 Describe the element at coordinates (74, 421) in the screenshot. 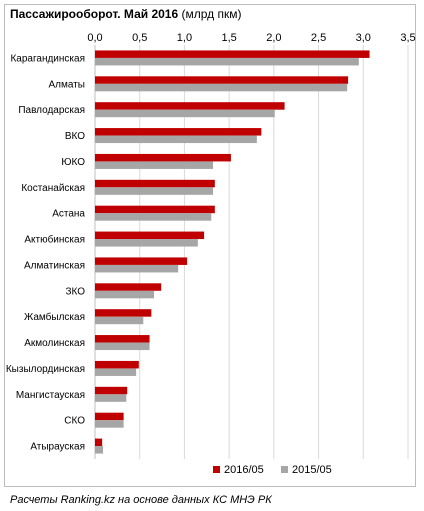

I see `category-label: СКО` at that location.